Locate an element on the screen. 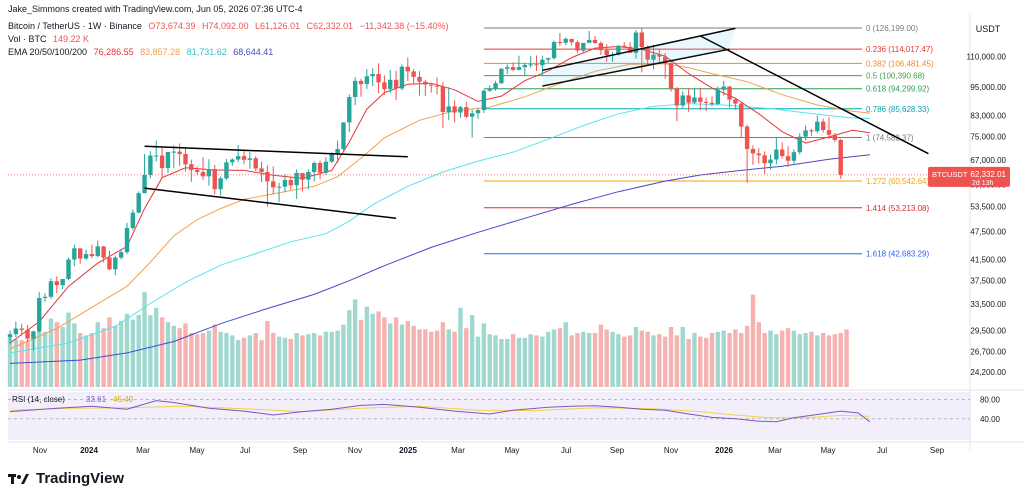 This screenshot has width=1024, height=502. volume-label: Vol · BTC is located at coordinates (27, 39).